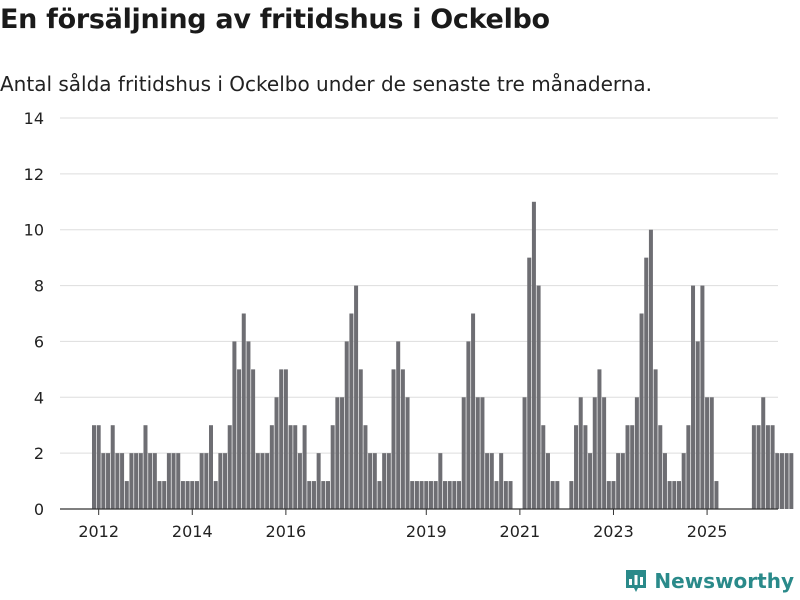 Image resolution: width=800 pixels, height=600 pixels. I want to click on x-tick-label: 2025, so click(707, 531).